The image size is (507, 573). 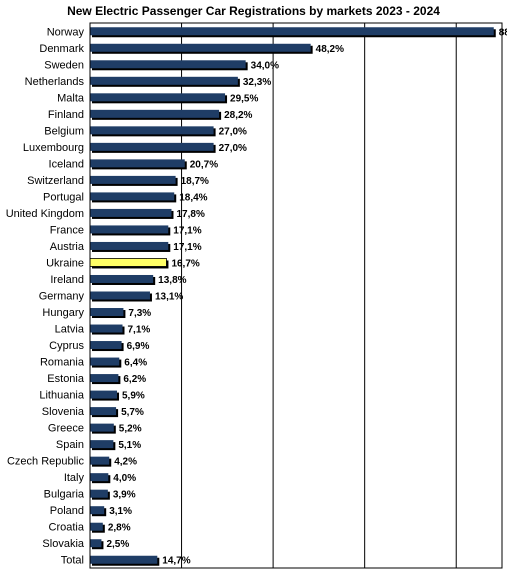 What do you see at coordinates (133, 179) in the screenshot?
I see `bar-switzerland` at bounding box center [133, 179].